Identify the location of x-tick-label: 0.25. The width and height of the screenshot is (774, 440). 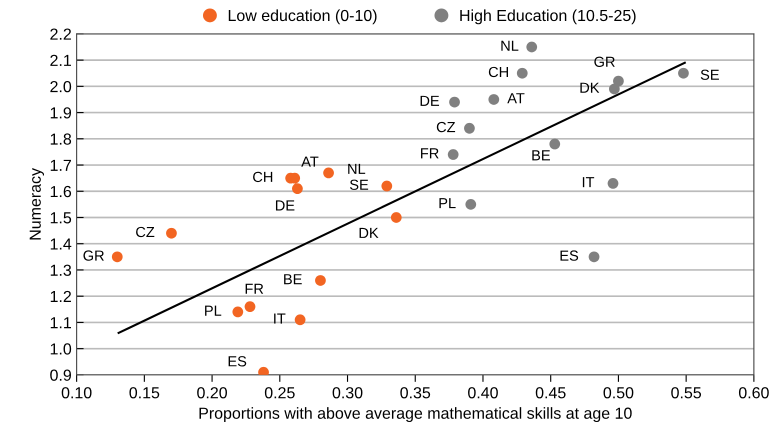
(279, 392).